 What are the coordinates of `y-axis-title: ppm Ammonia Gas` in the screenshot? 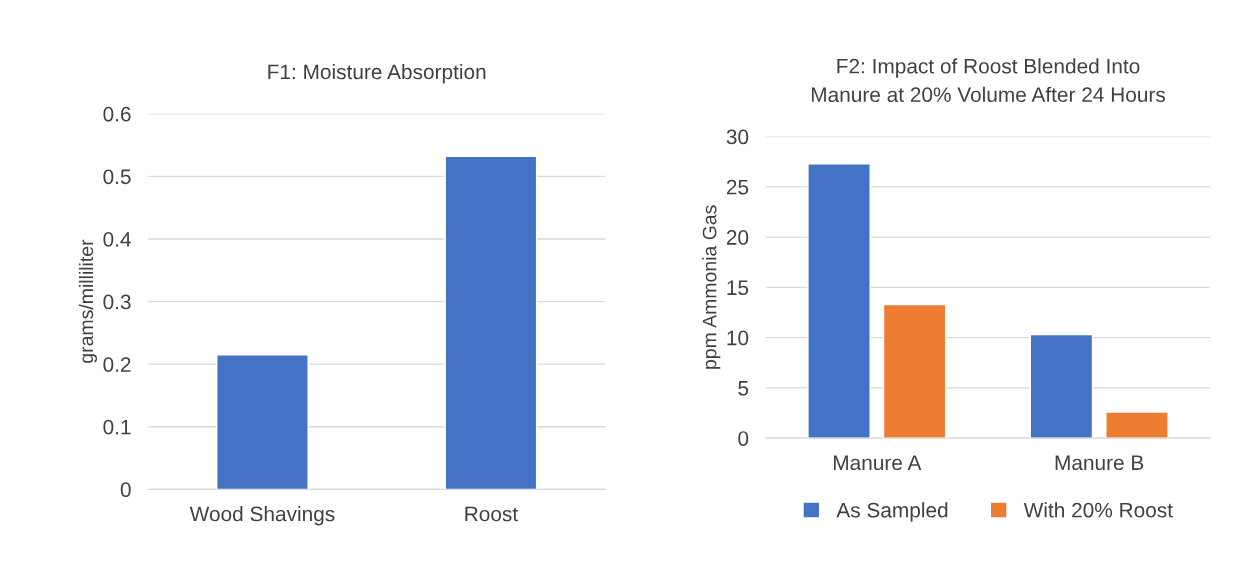 It's located at (711, 287).